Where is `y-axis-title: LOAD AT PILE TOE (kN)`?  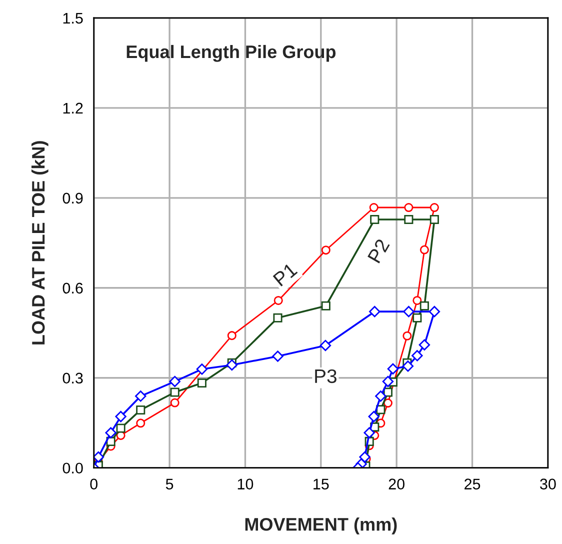
y-axis-title: LOAD AT PILE TOE (kN) is located at coordinates (39, 242).